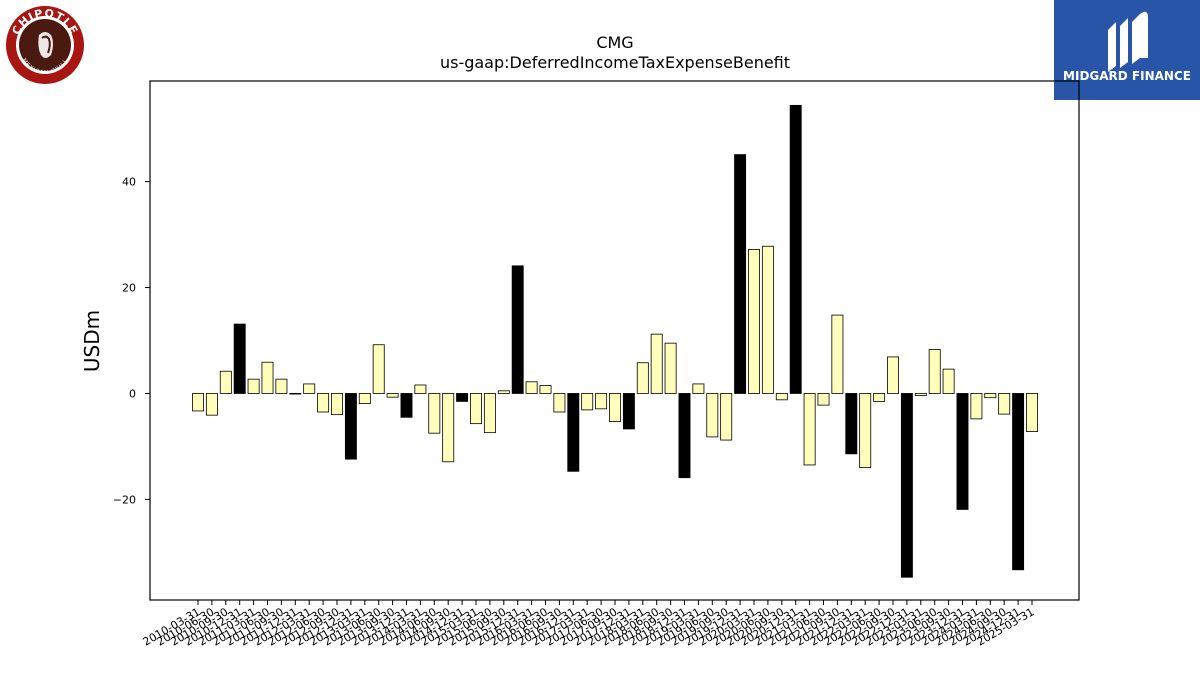 The height and width of the screenshot is (675, 1200). I want to click on y-tick-label: 20, so click(129, 288).